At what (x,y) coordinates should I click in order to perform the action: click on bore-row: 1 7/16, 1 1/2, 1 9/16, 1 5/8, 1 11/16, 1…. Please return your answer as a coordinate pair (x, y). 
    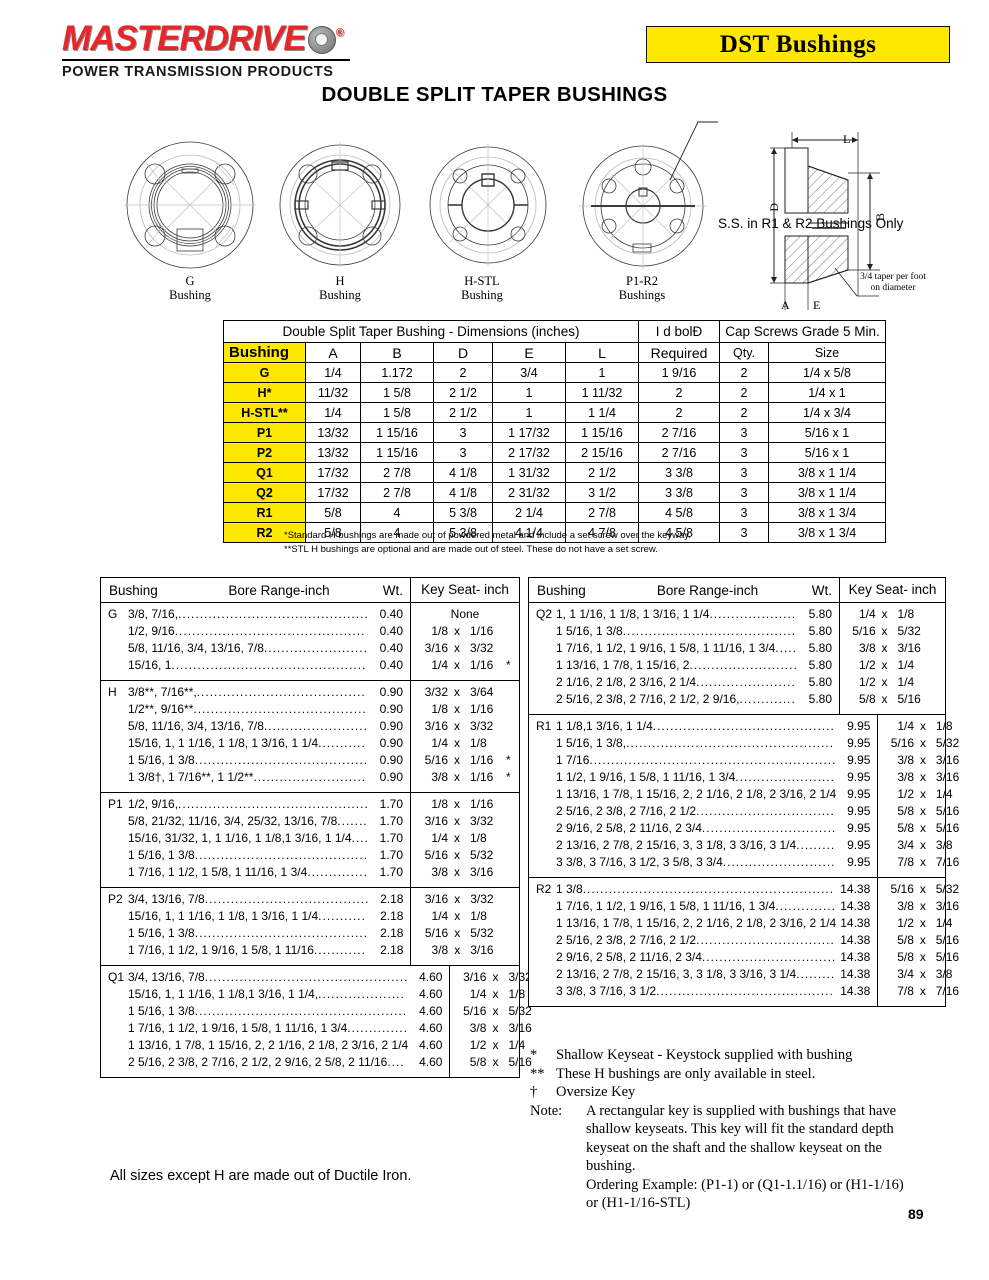
    Looking at the image, I should click on (684, 649).